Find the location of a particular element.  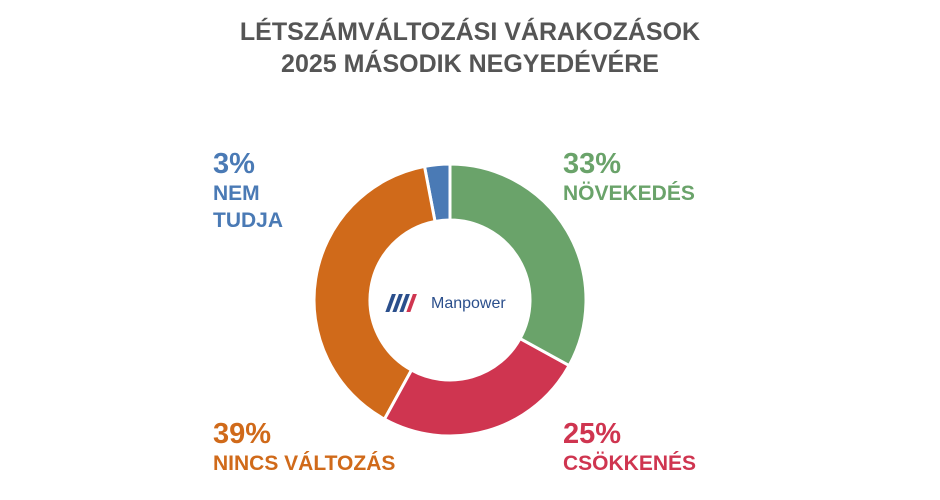

value-label: 3% is located at coordinates (234, 164).